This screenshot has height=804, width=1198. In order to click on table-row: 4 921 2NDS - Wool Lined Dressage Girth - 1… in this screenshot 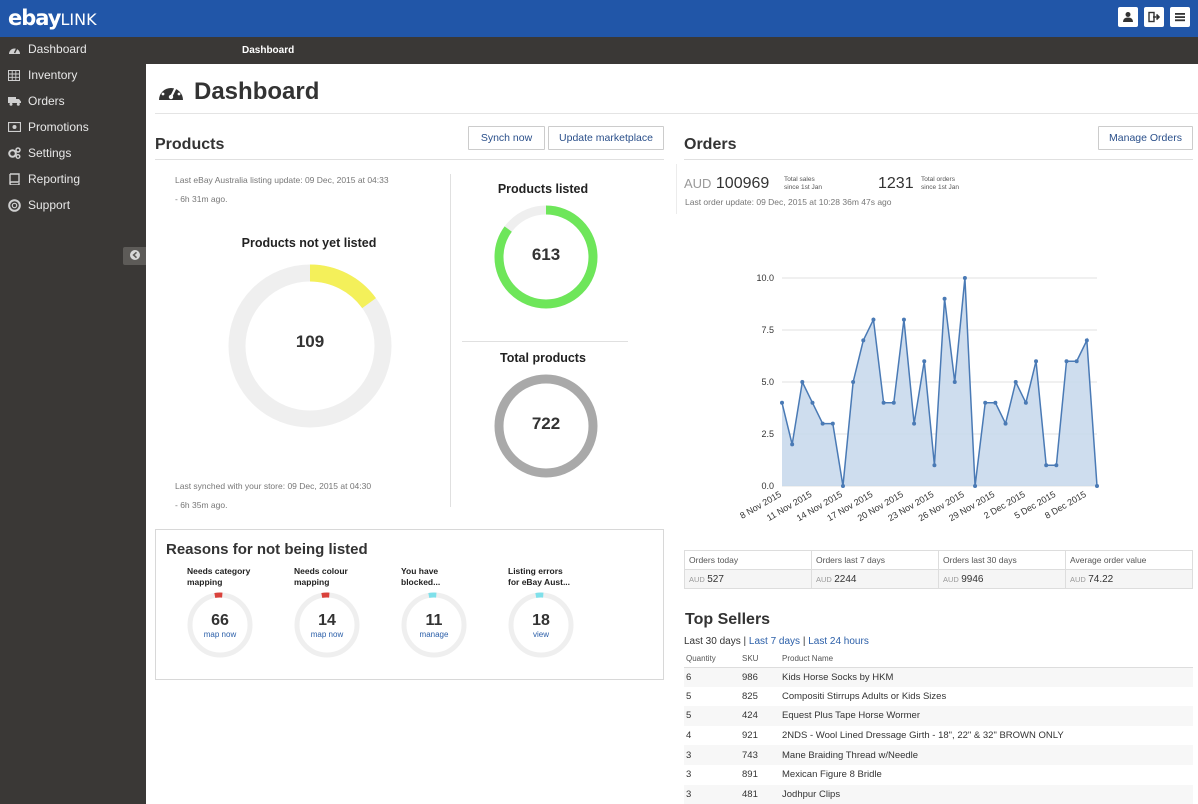, I will do `click(938, 736)`.